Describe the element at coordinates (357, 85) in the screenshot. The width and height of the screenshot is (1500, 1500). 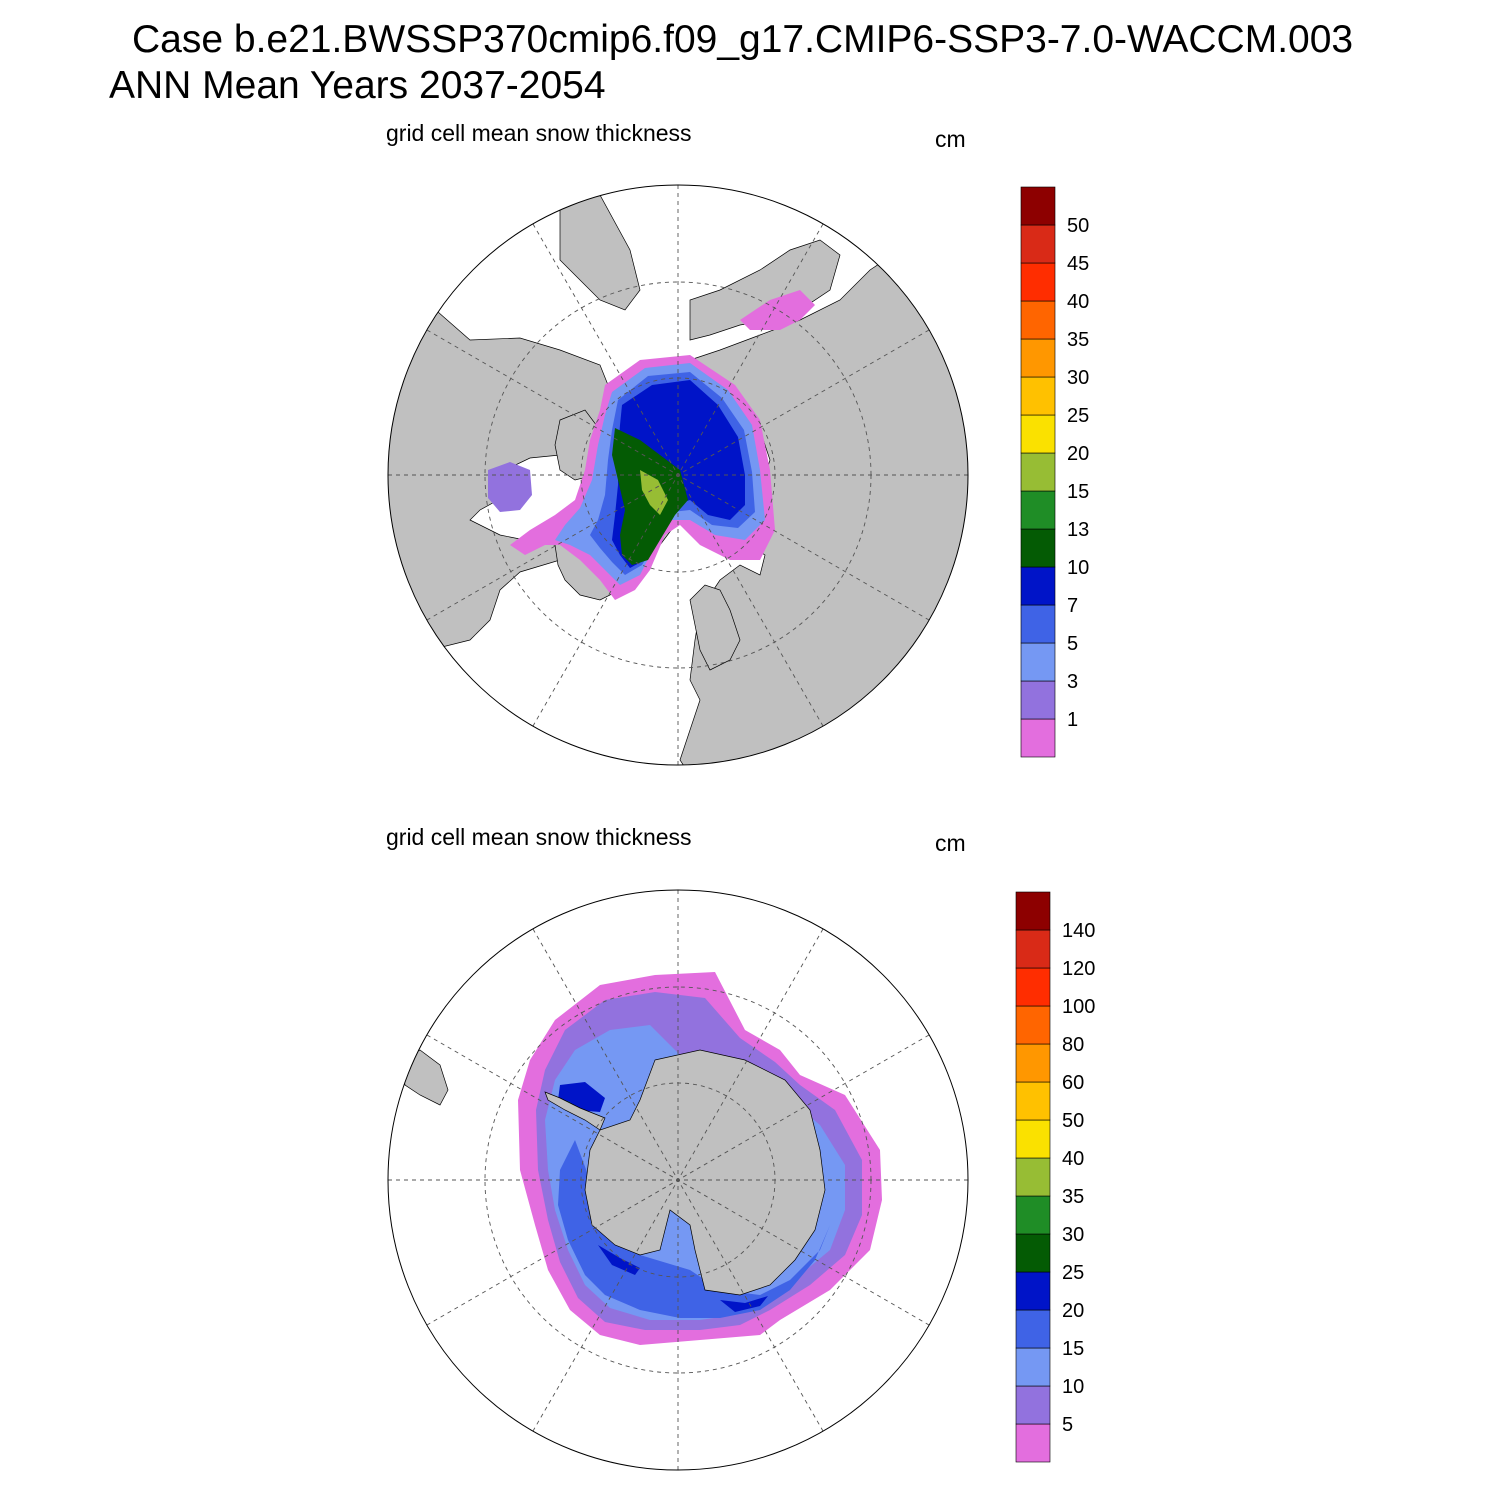
I see `figure-title-period: ANN Mean Years 2037-2054` at that location.